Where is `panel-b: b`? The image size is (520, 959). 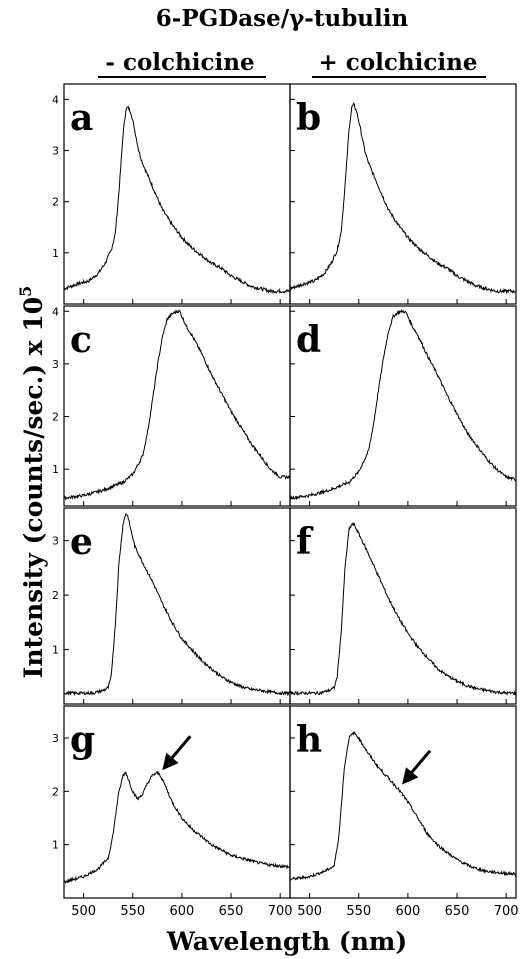
panel-b: b is located at coordinates (403, 194).